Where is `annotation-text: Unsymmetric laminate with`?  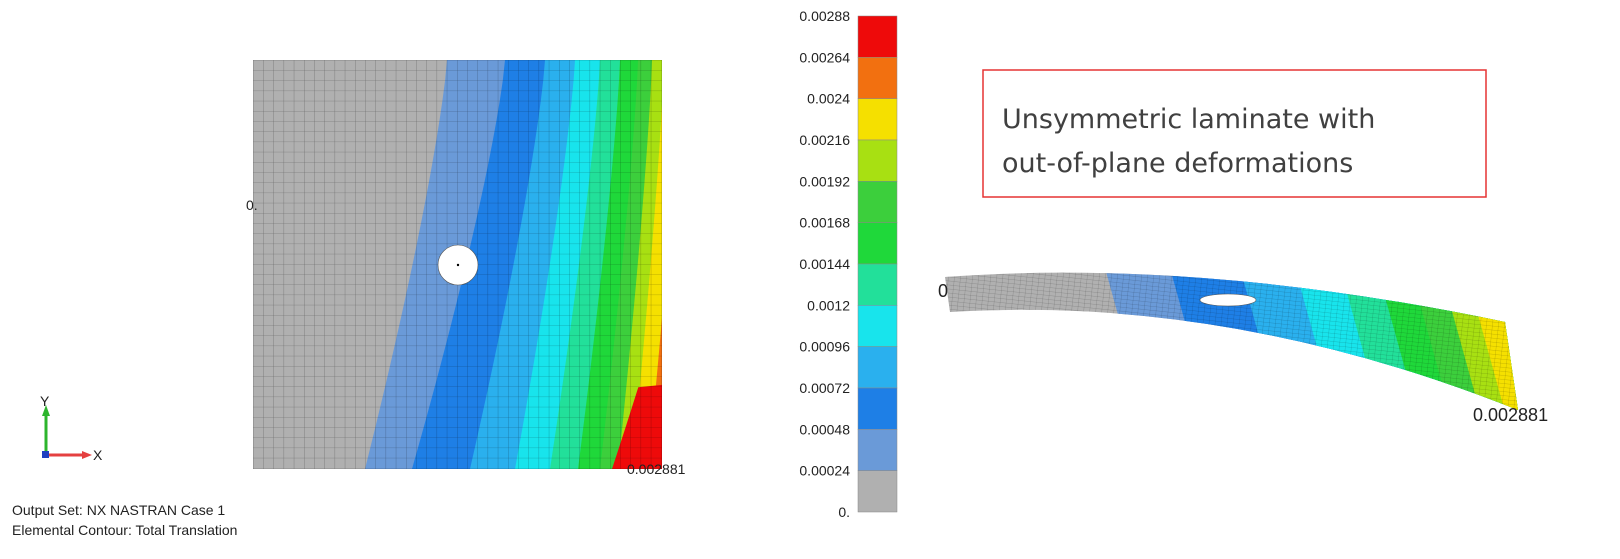 annotation-text: Unsymmetric laminate with is located at coordinates (1188, 119).